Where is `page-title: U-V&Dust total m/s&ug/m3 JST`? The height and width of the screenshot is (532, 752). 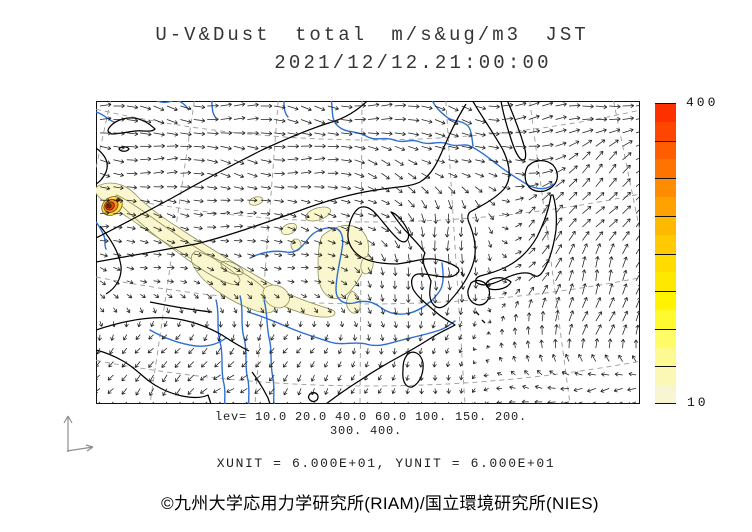
page-title: U-V&Dust total m/s&ug/m3 JST is located at coordinates (372, 35).